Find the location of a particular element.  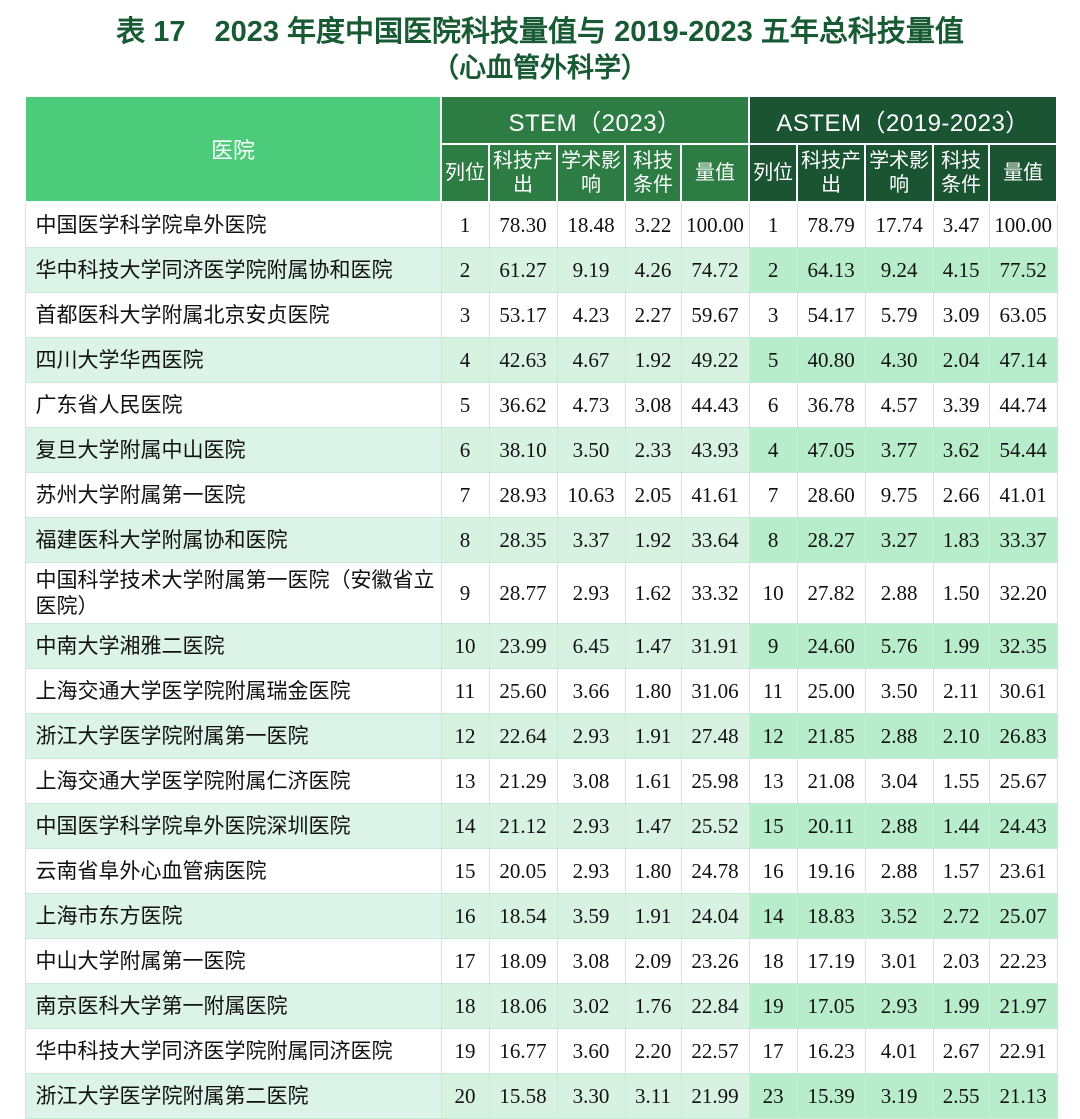

stem-value-cell: 27.48 is located at coordinates (715, 736).